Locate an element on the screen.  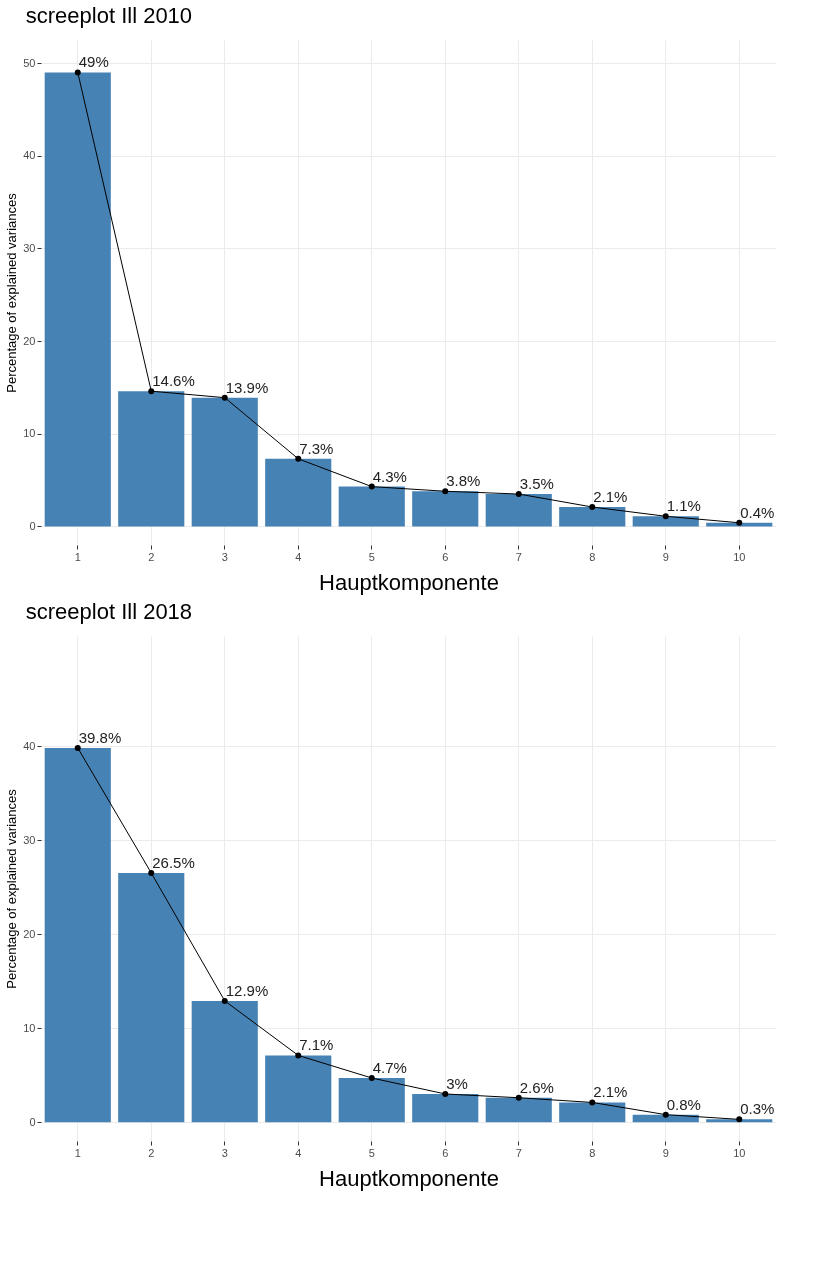
y-tick-label: 50 is located at coordinates (29, 62).